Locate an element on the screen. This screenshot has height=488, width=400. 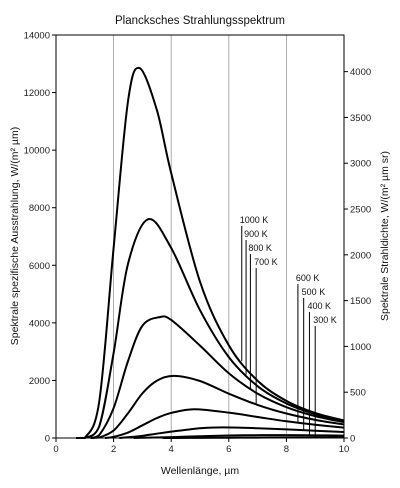
y2-tick-label: 3500 is located at coordinates (360, 118).